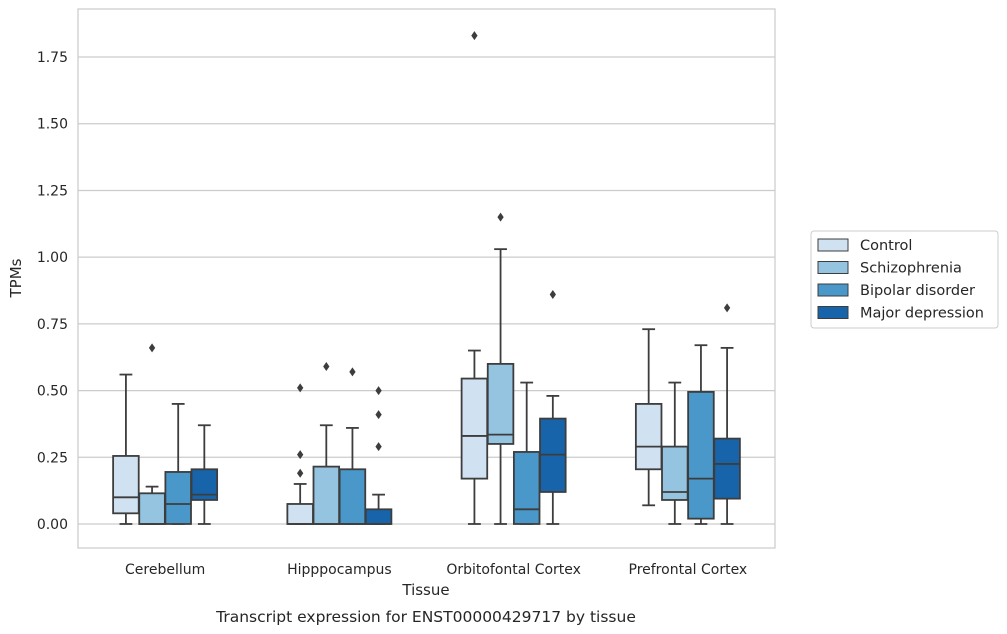 The height and width of the screenshot is (634, 1007). I want to click on legend-frame, so click(904, 279).